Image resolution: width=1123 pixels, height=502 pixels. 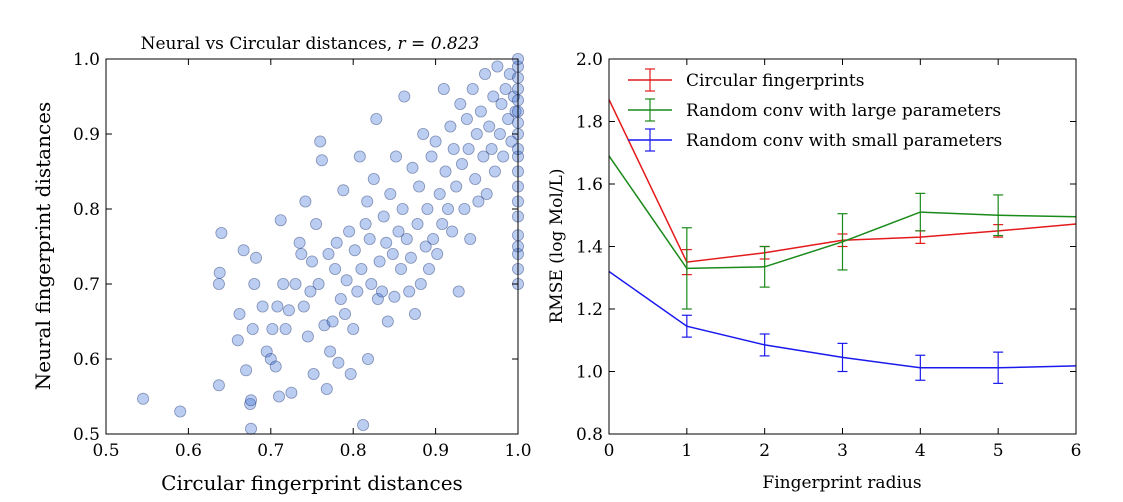 I want to click on scatter-x-tick-label: 1.0, so click(x=517, y=451).